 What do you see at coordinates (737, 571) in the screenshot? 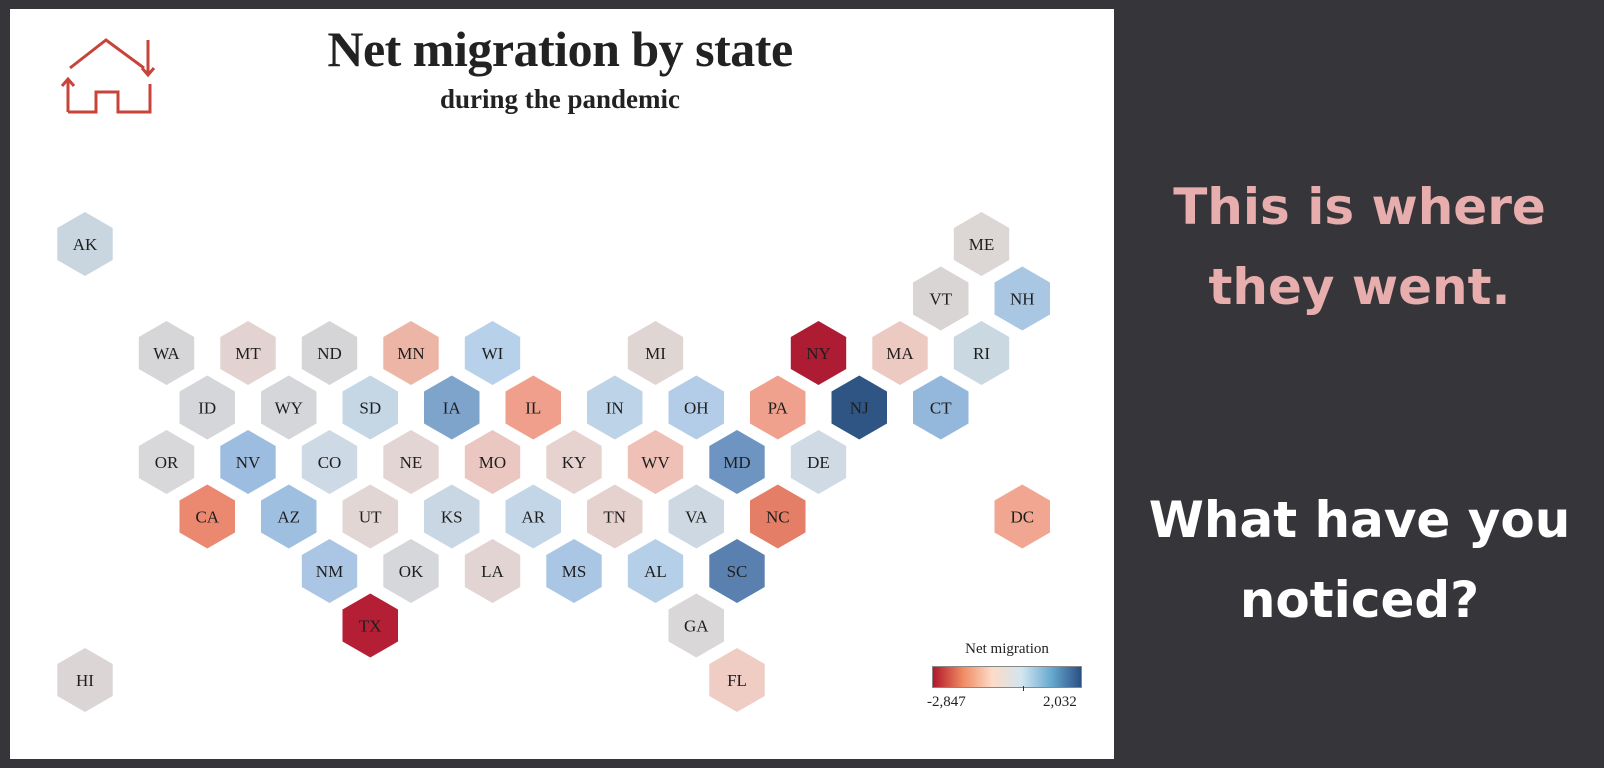
I see `state-label: SC` at bounding box center [737, 571].